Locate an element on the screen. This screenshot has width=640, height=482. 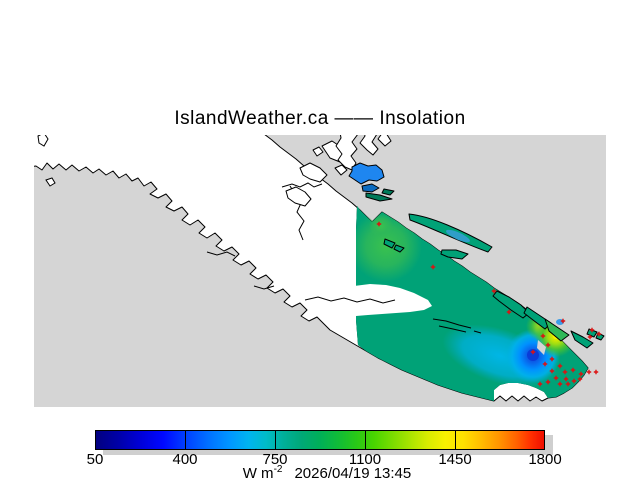
strait-islands is located at coordinates (420, 211).